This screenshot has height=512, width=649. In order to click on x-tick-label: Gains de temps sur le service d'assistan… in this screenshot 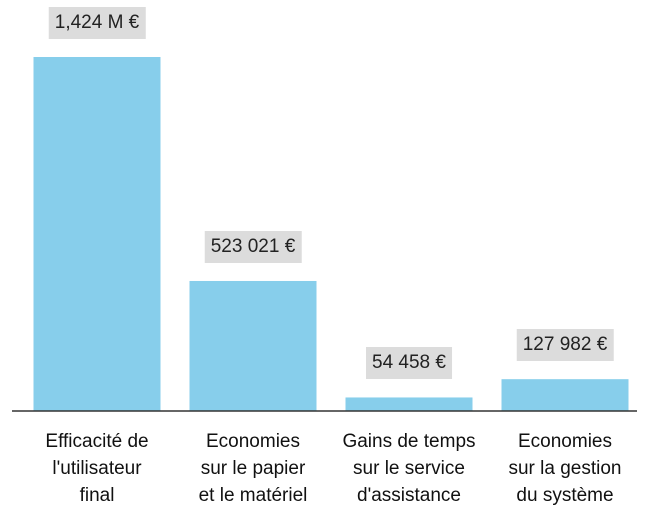, I will do `click(409, 468)`.